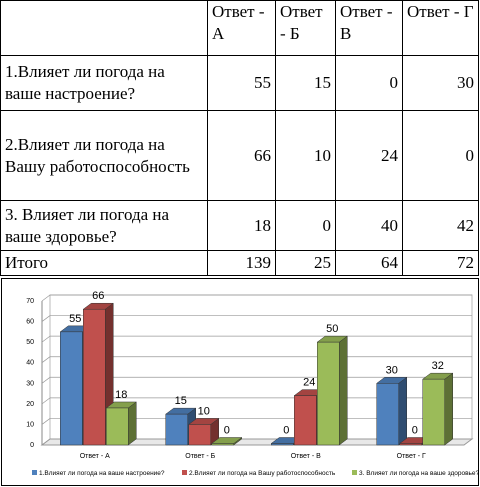  Describe the element at coordinates (241, 225) in the screenshot. I see `cell: 18` at that location.